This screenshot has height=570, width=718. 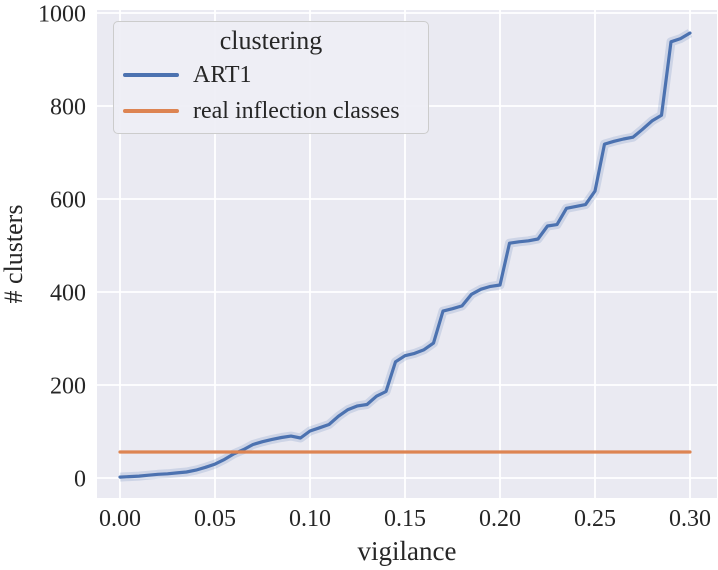 I want to click on x-tick-labels: 0.00 0.05 0.10 0.15 0.20 0.25 0.30, so click(x=405, y=519).